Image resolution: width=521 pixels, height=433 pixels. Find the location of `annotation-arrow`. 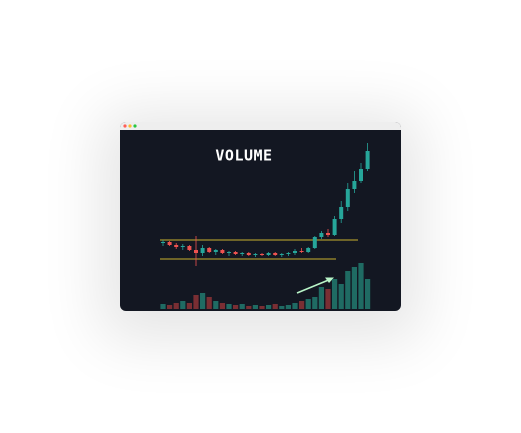

annotation-arrow is located at coordinates (315, 285).